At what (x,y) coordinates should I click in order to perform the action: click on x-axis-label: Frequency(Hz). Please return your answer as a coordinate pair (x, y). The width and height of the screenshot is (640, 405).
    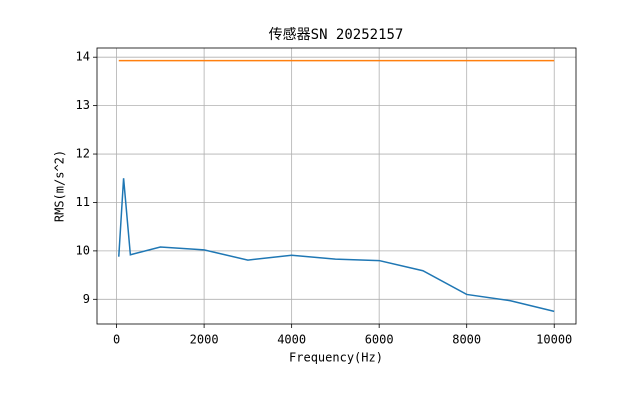
    Looking at the image, I should click on (336, 358).